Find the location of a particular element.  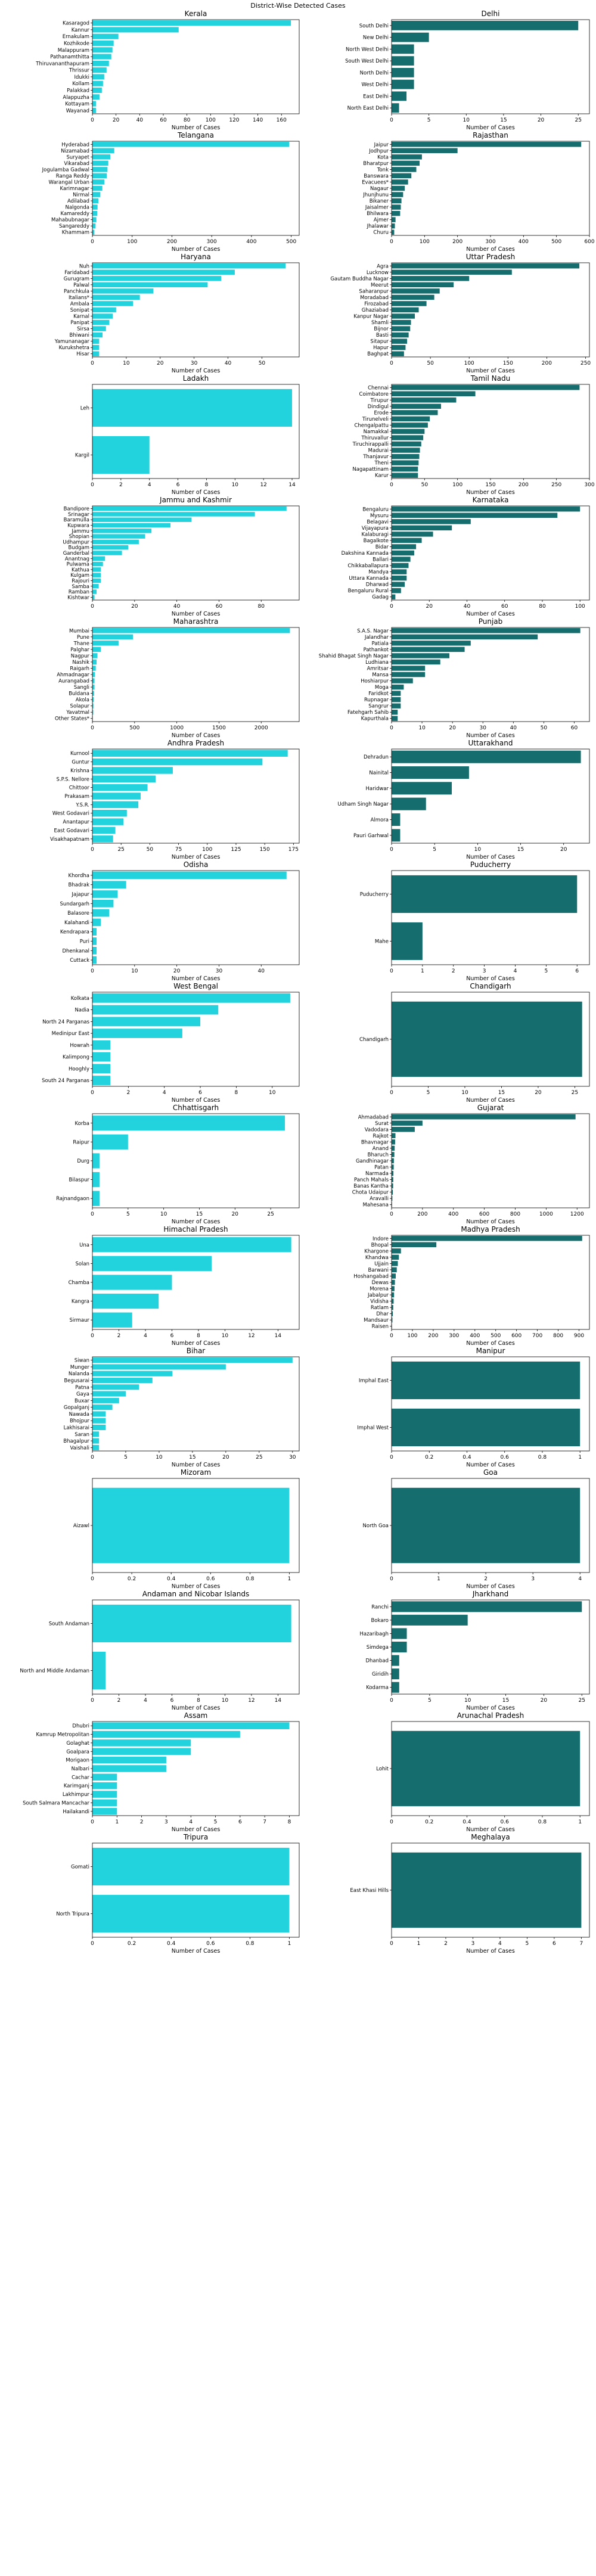

bar-goalpara is located at coordinates (141, 1751).